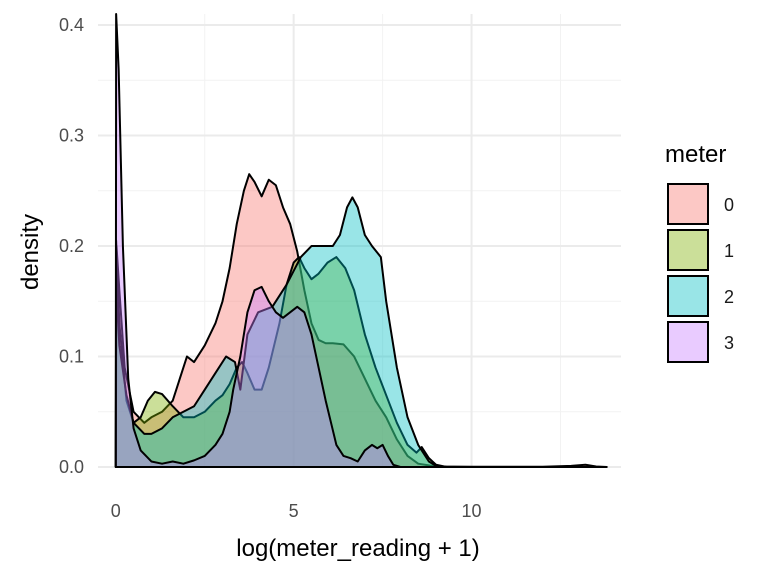 This screenshot has height=576, width=768. What do you see at coordinates (30, 252) in the screenshot?
I see `y-axis-title: density` at bounding box center [30, 252].